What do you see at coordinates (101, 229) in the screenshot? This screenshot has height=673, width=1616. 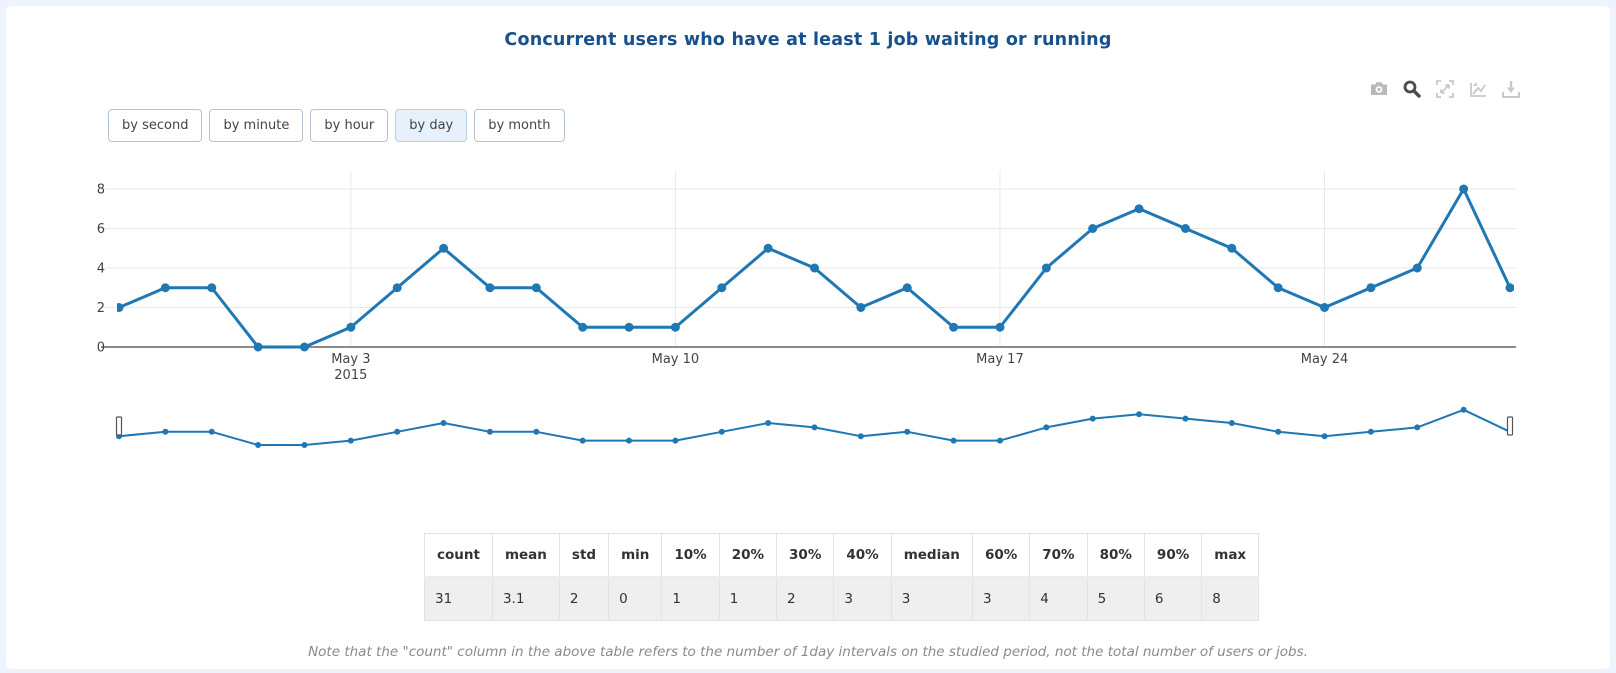 I see `y-tick-label: 6` at bounding box center [101, 229].